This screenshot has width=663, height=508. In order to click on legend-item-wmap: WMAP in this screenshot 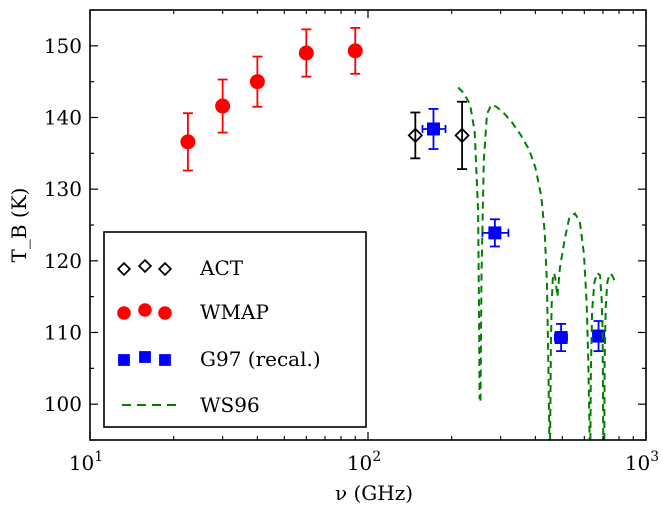, I will do `click(193, 312)`.